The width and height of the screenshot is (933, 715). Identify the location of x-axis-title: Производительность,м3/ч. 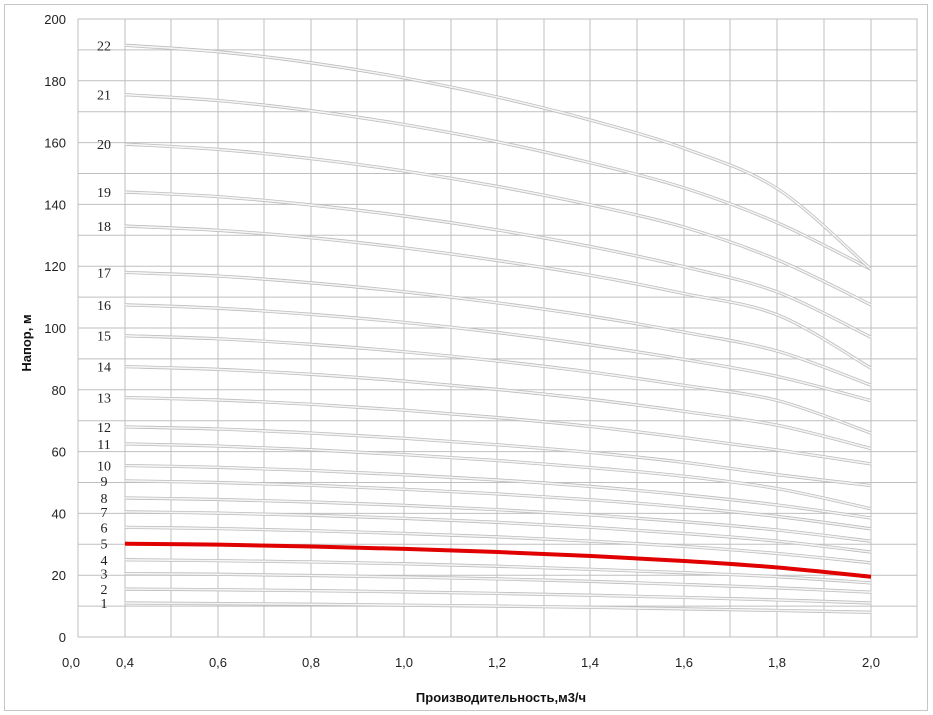
(501, 697).